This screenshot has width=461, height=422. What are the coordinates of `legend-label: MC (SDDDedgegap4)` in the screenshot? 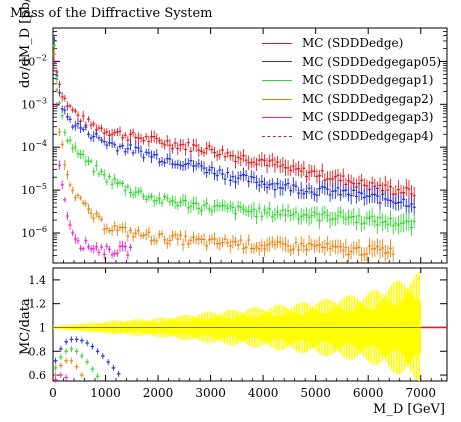 It's located at (368, 135).